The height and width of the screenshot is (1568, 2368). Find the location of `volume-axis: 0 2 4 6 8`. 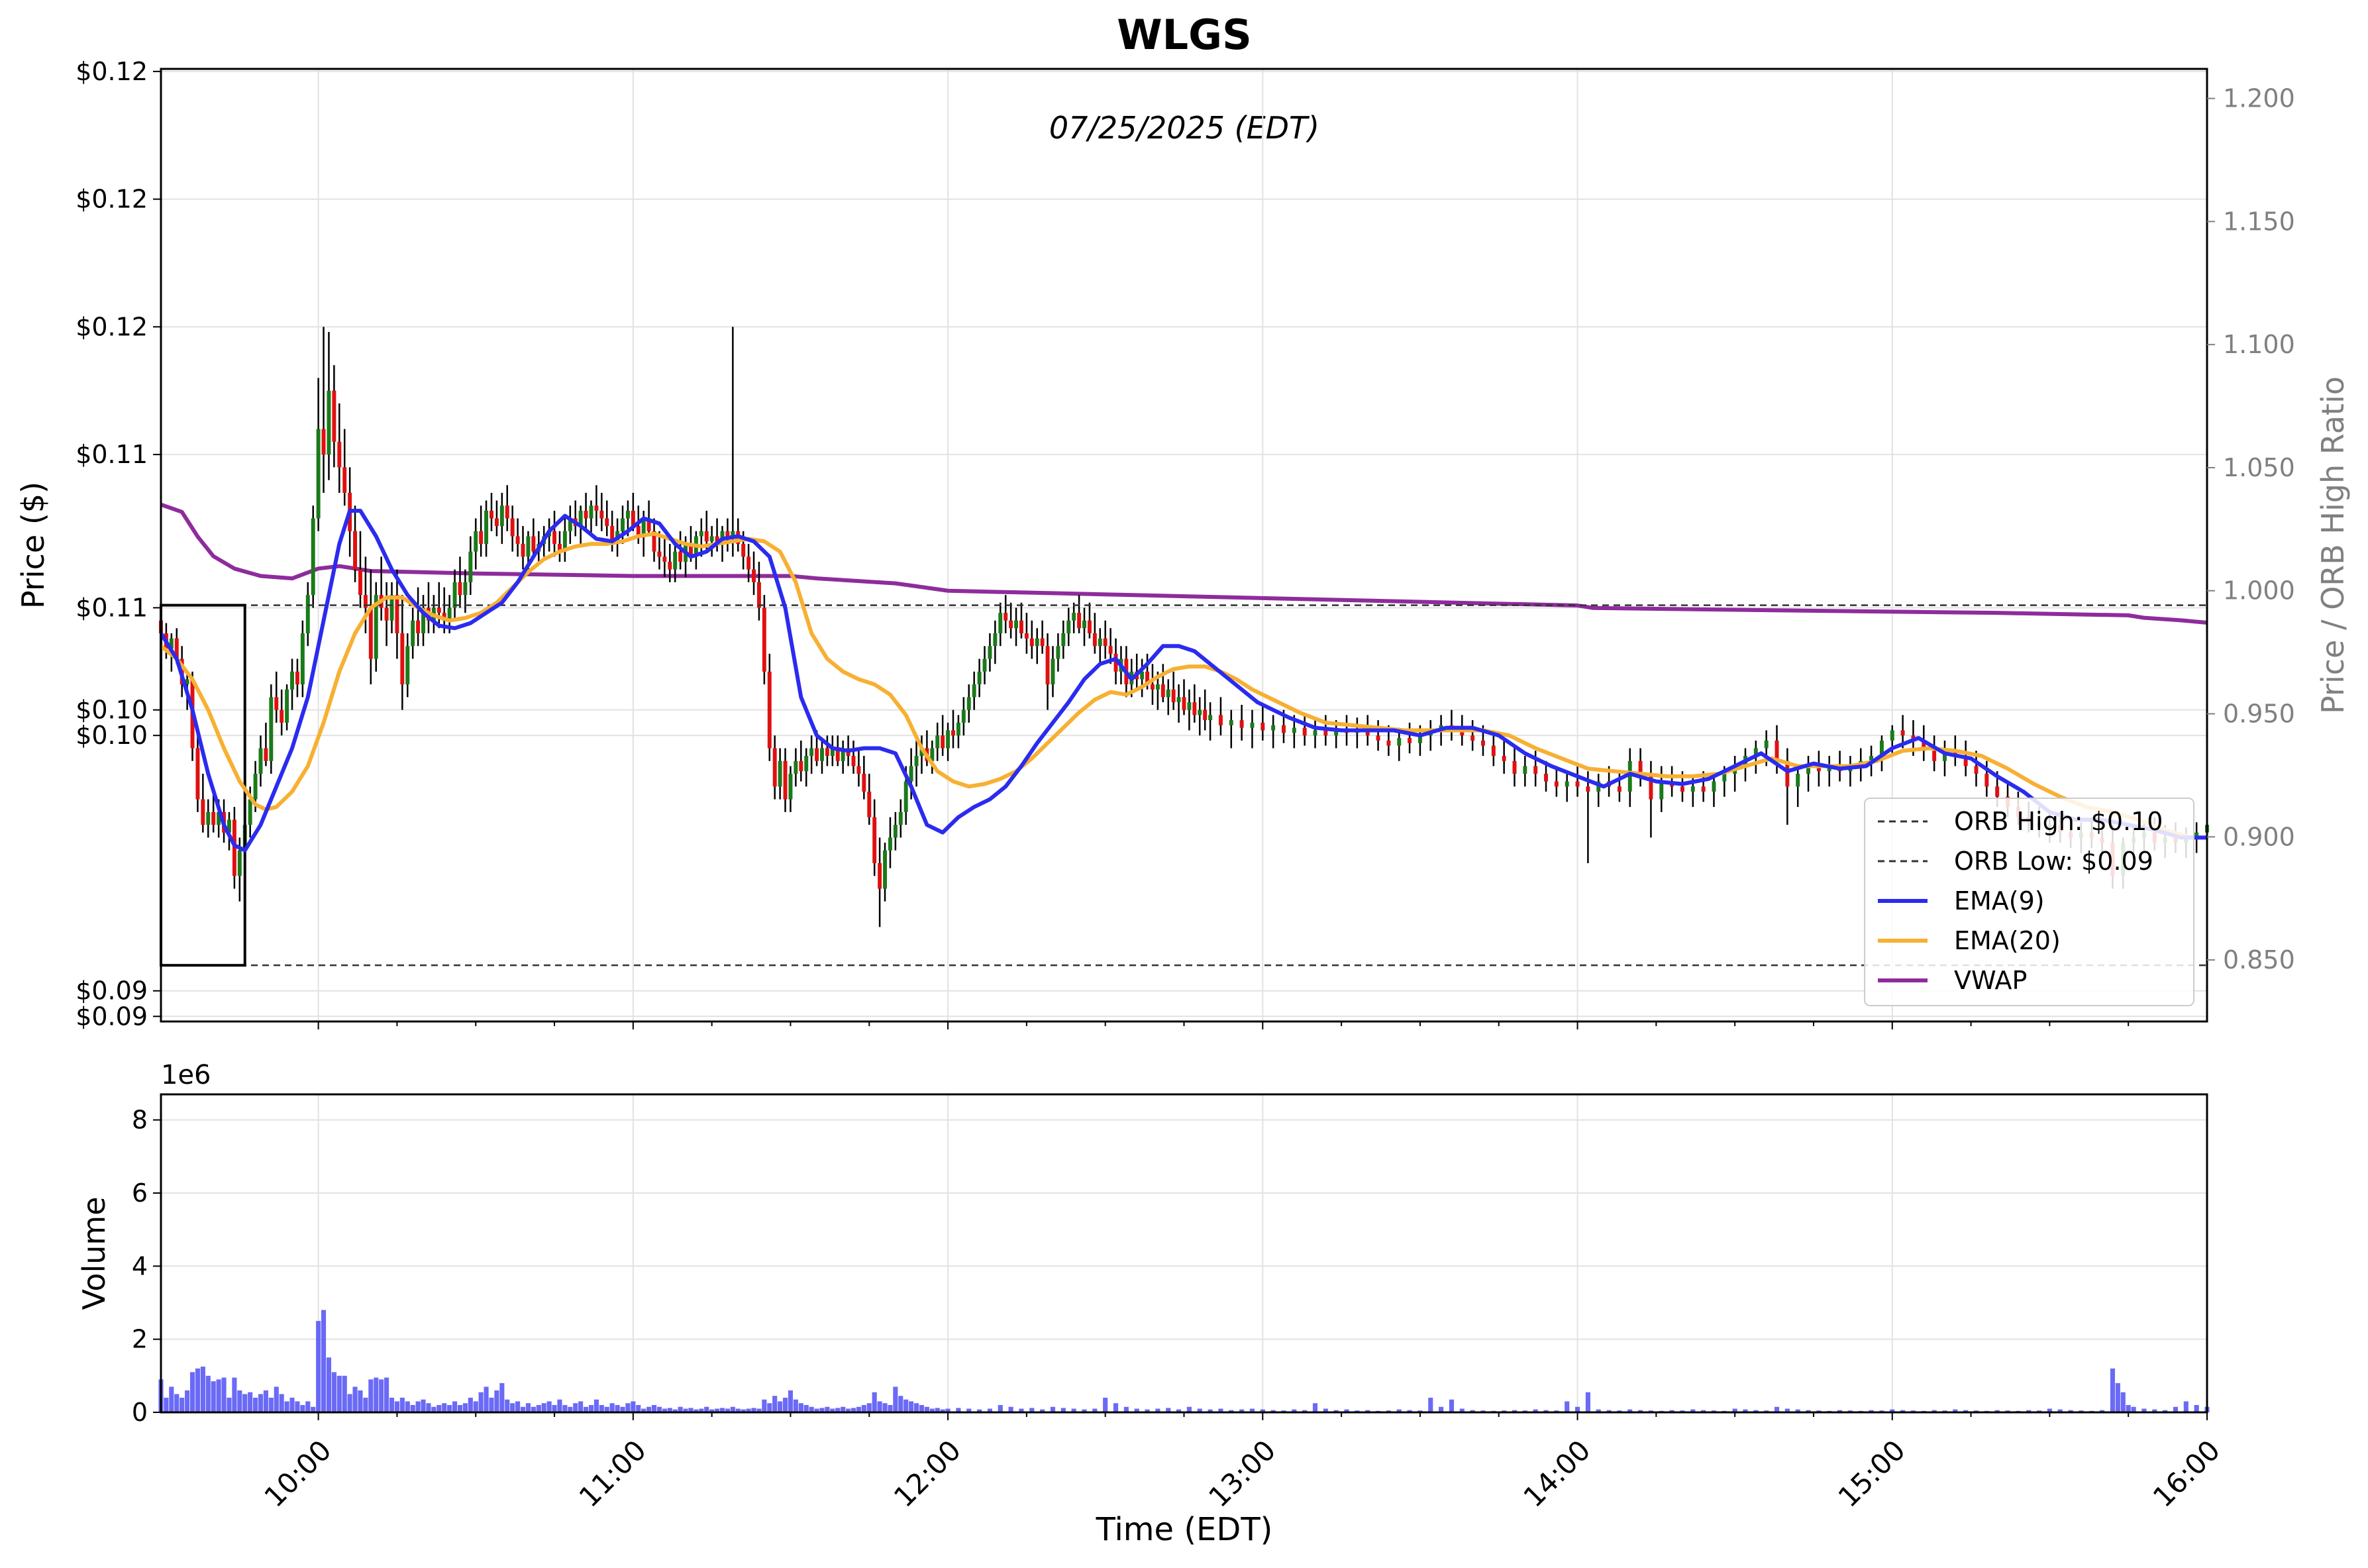

volume-axis: 0 2 4 6 8 is located at coordinates (147, 1266).